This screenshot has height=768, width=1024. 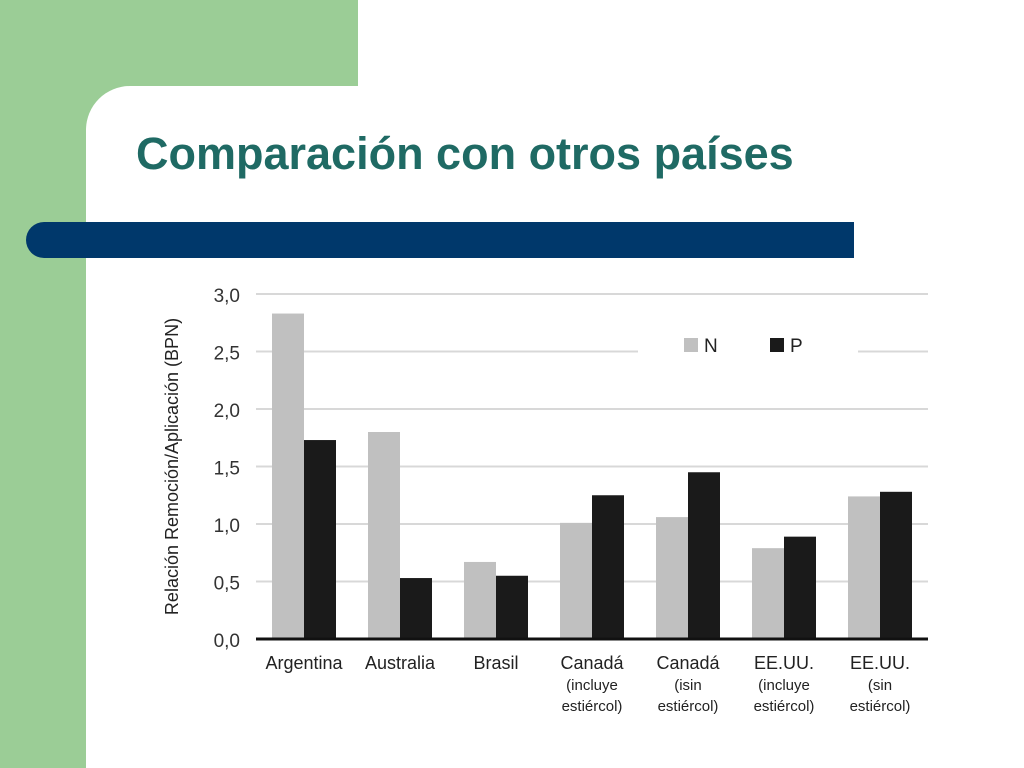 What do you see at coordinates (227, 296) in the screenshot?
I see `y-tick-label: 3,0` at bounding box center [227, 296].